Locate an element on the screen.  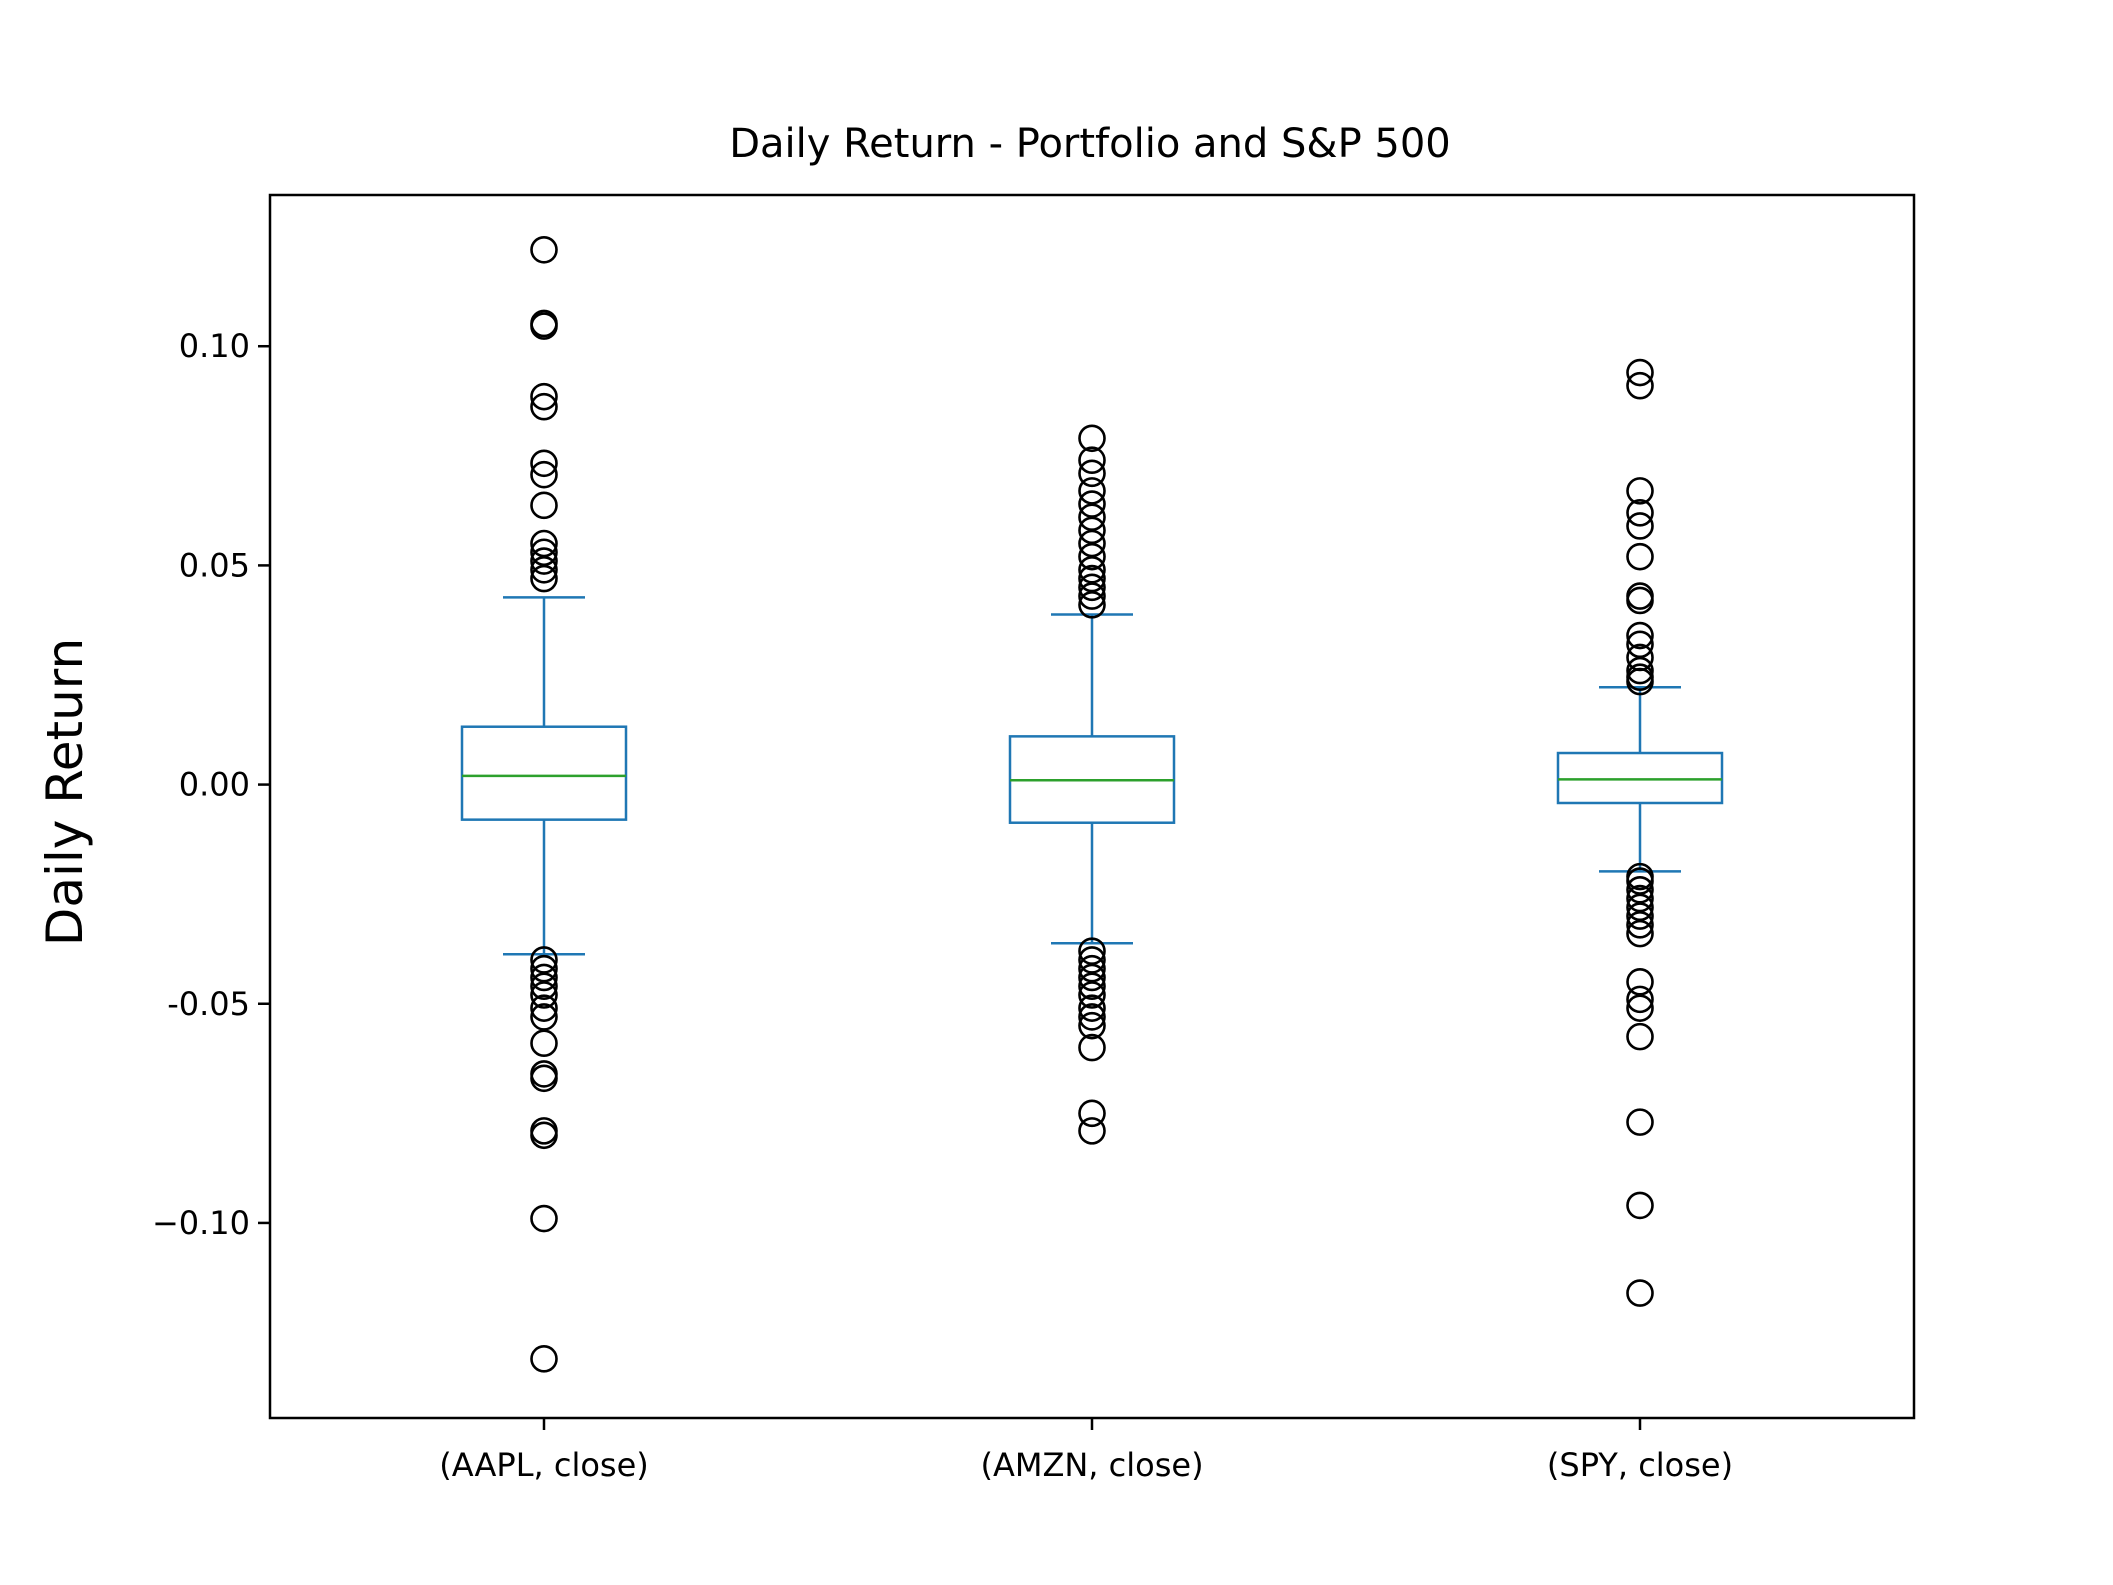
y-axis-label: Daily Return is located at coordinates (65, 792).